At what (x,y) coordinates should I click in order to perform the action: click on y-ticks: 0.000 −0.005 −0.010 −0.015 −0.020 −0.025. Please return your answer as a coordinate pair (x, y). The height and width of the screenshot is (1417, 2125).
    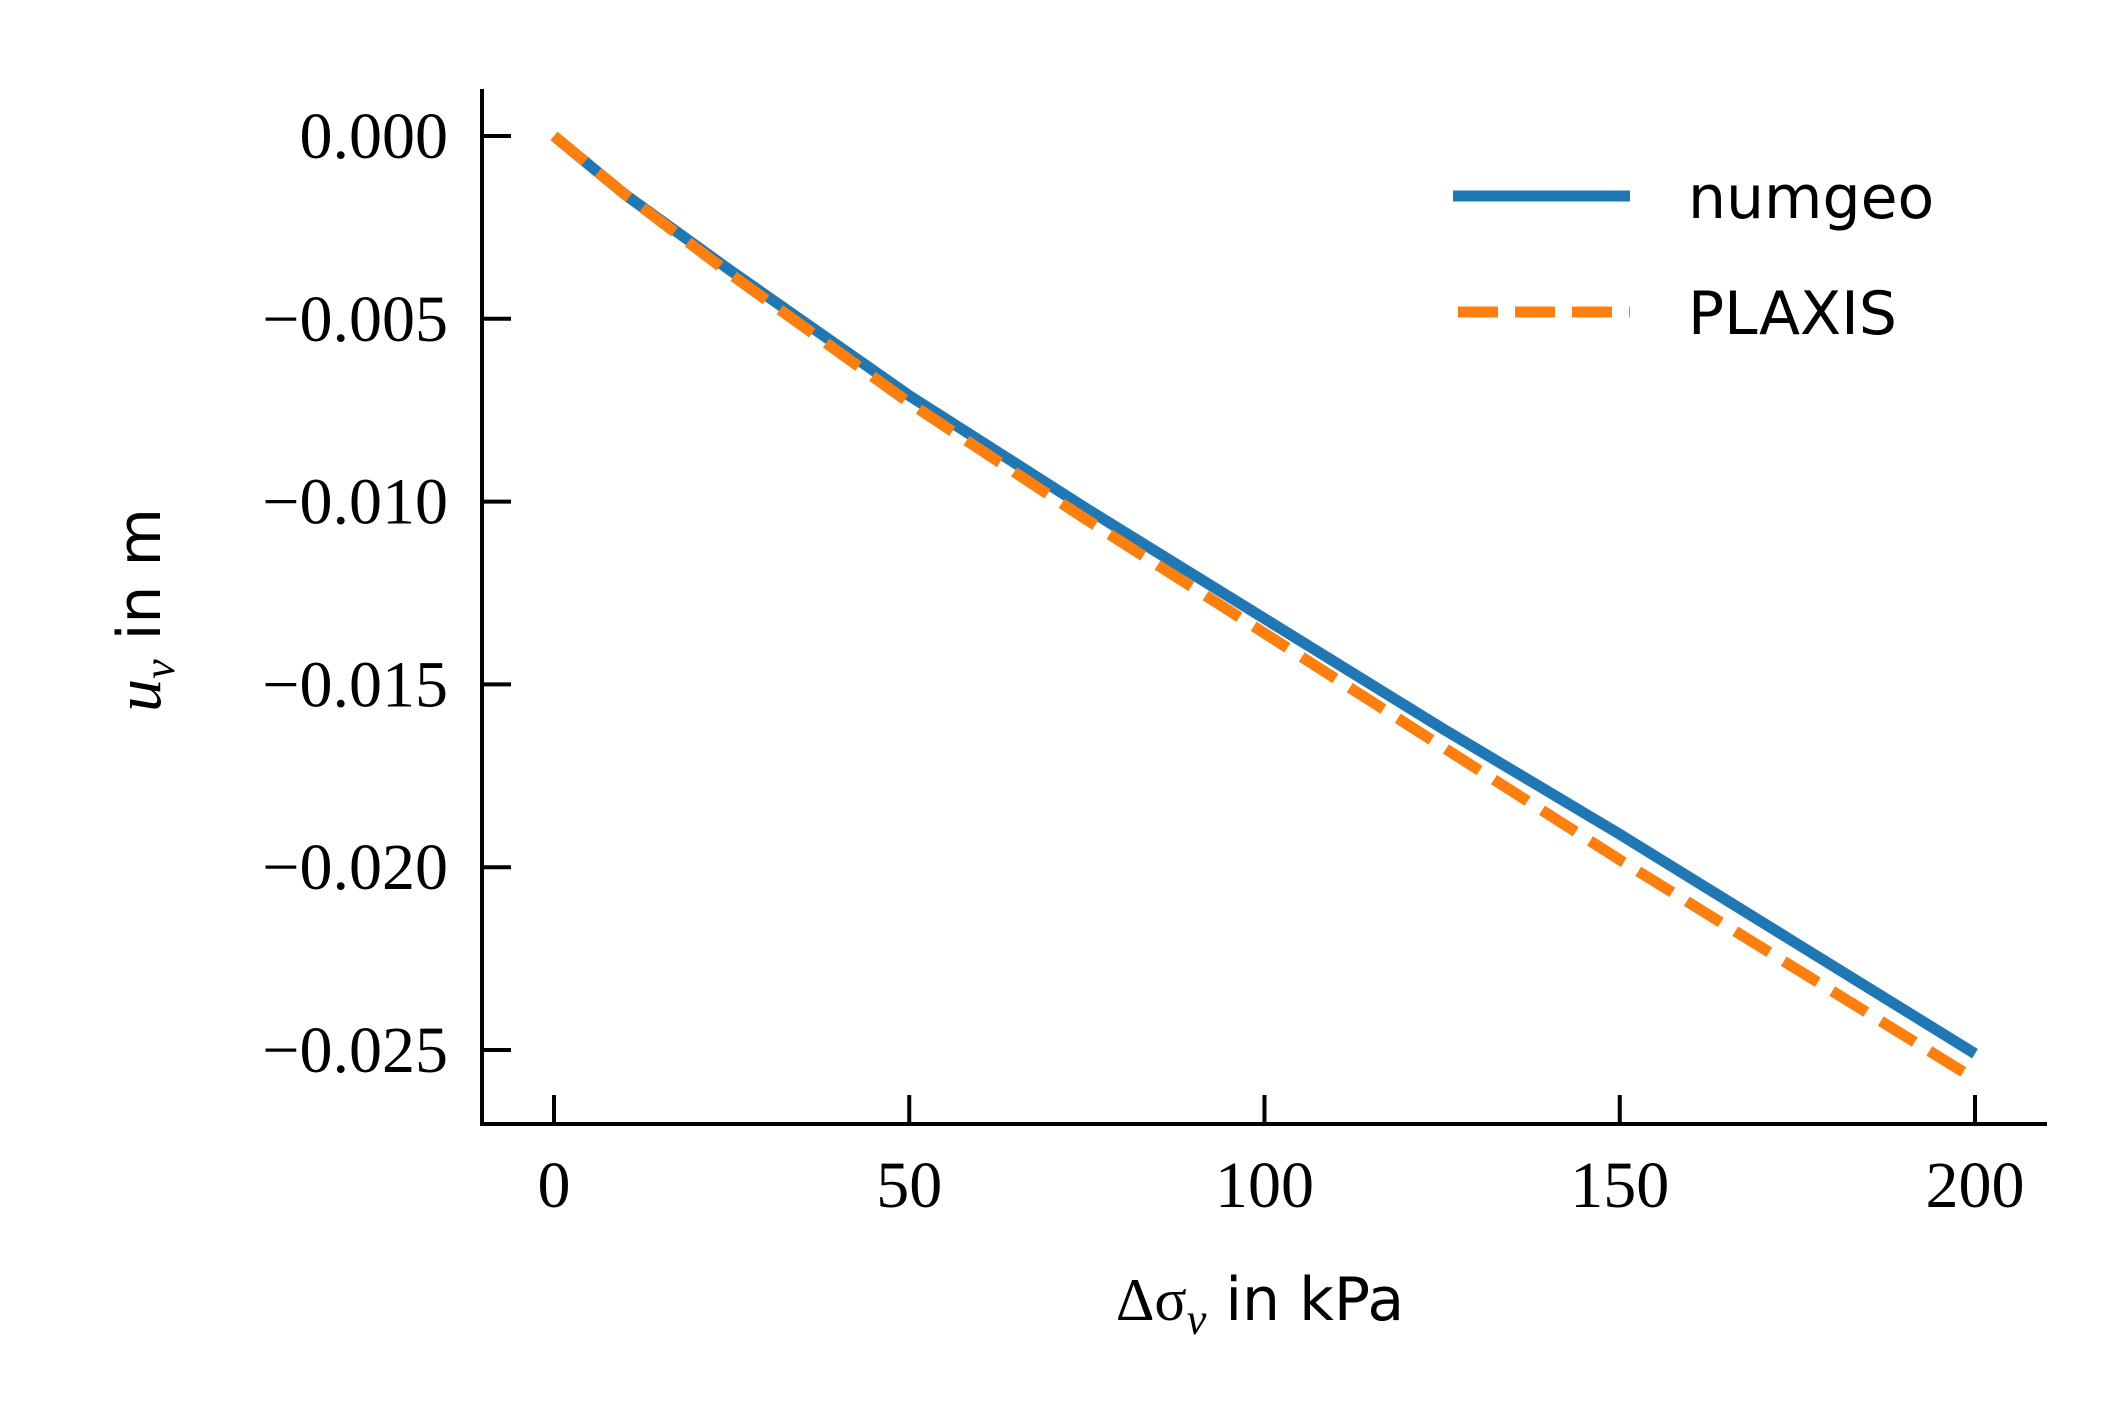
    Looking at the image, I should click on (386, 593).